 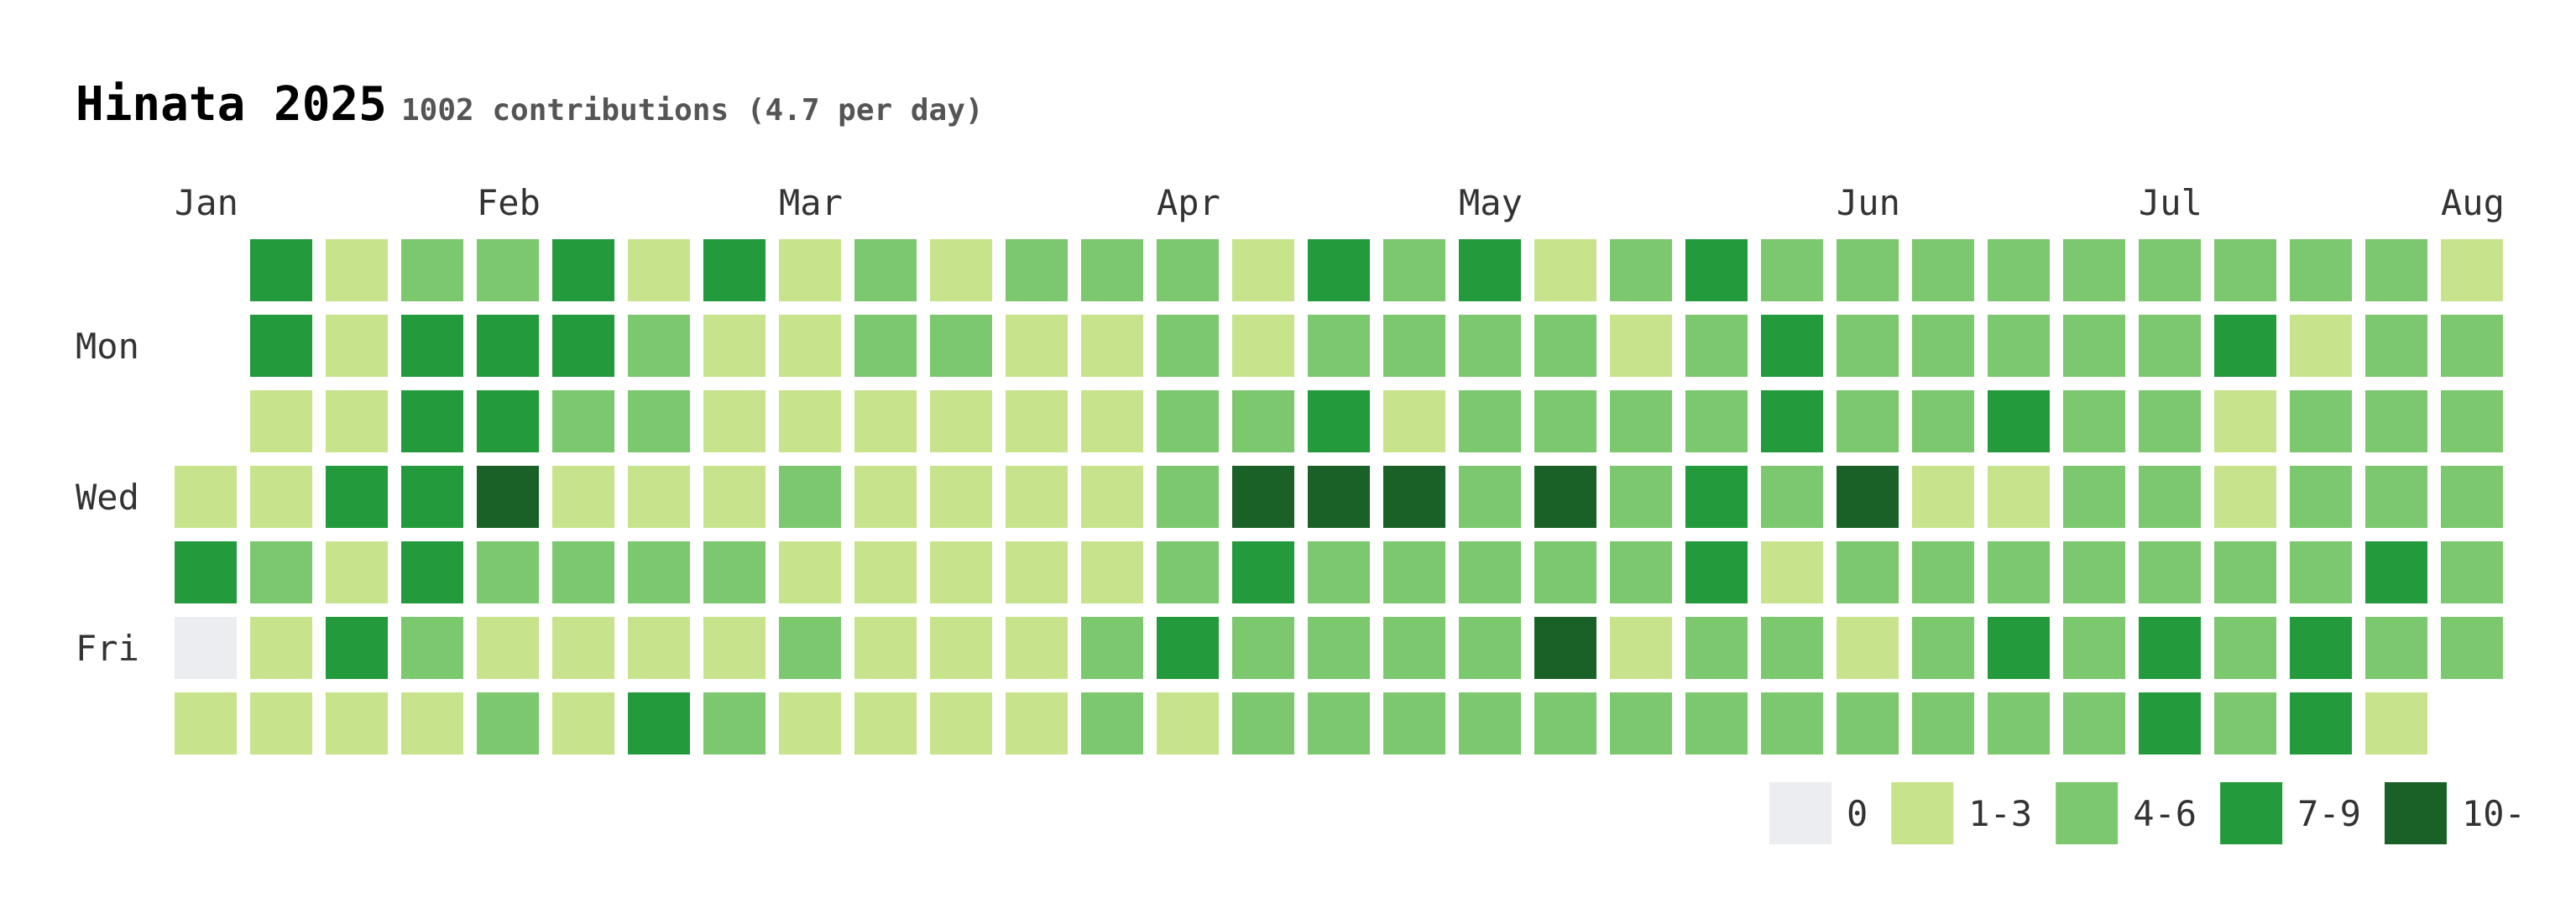 What do you see at coordinates (2494, 813) in the screenshot?
I see `legend-label: 10-` at bounding box center [2494, 813].